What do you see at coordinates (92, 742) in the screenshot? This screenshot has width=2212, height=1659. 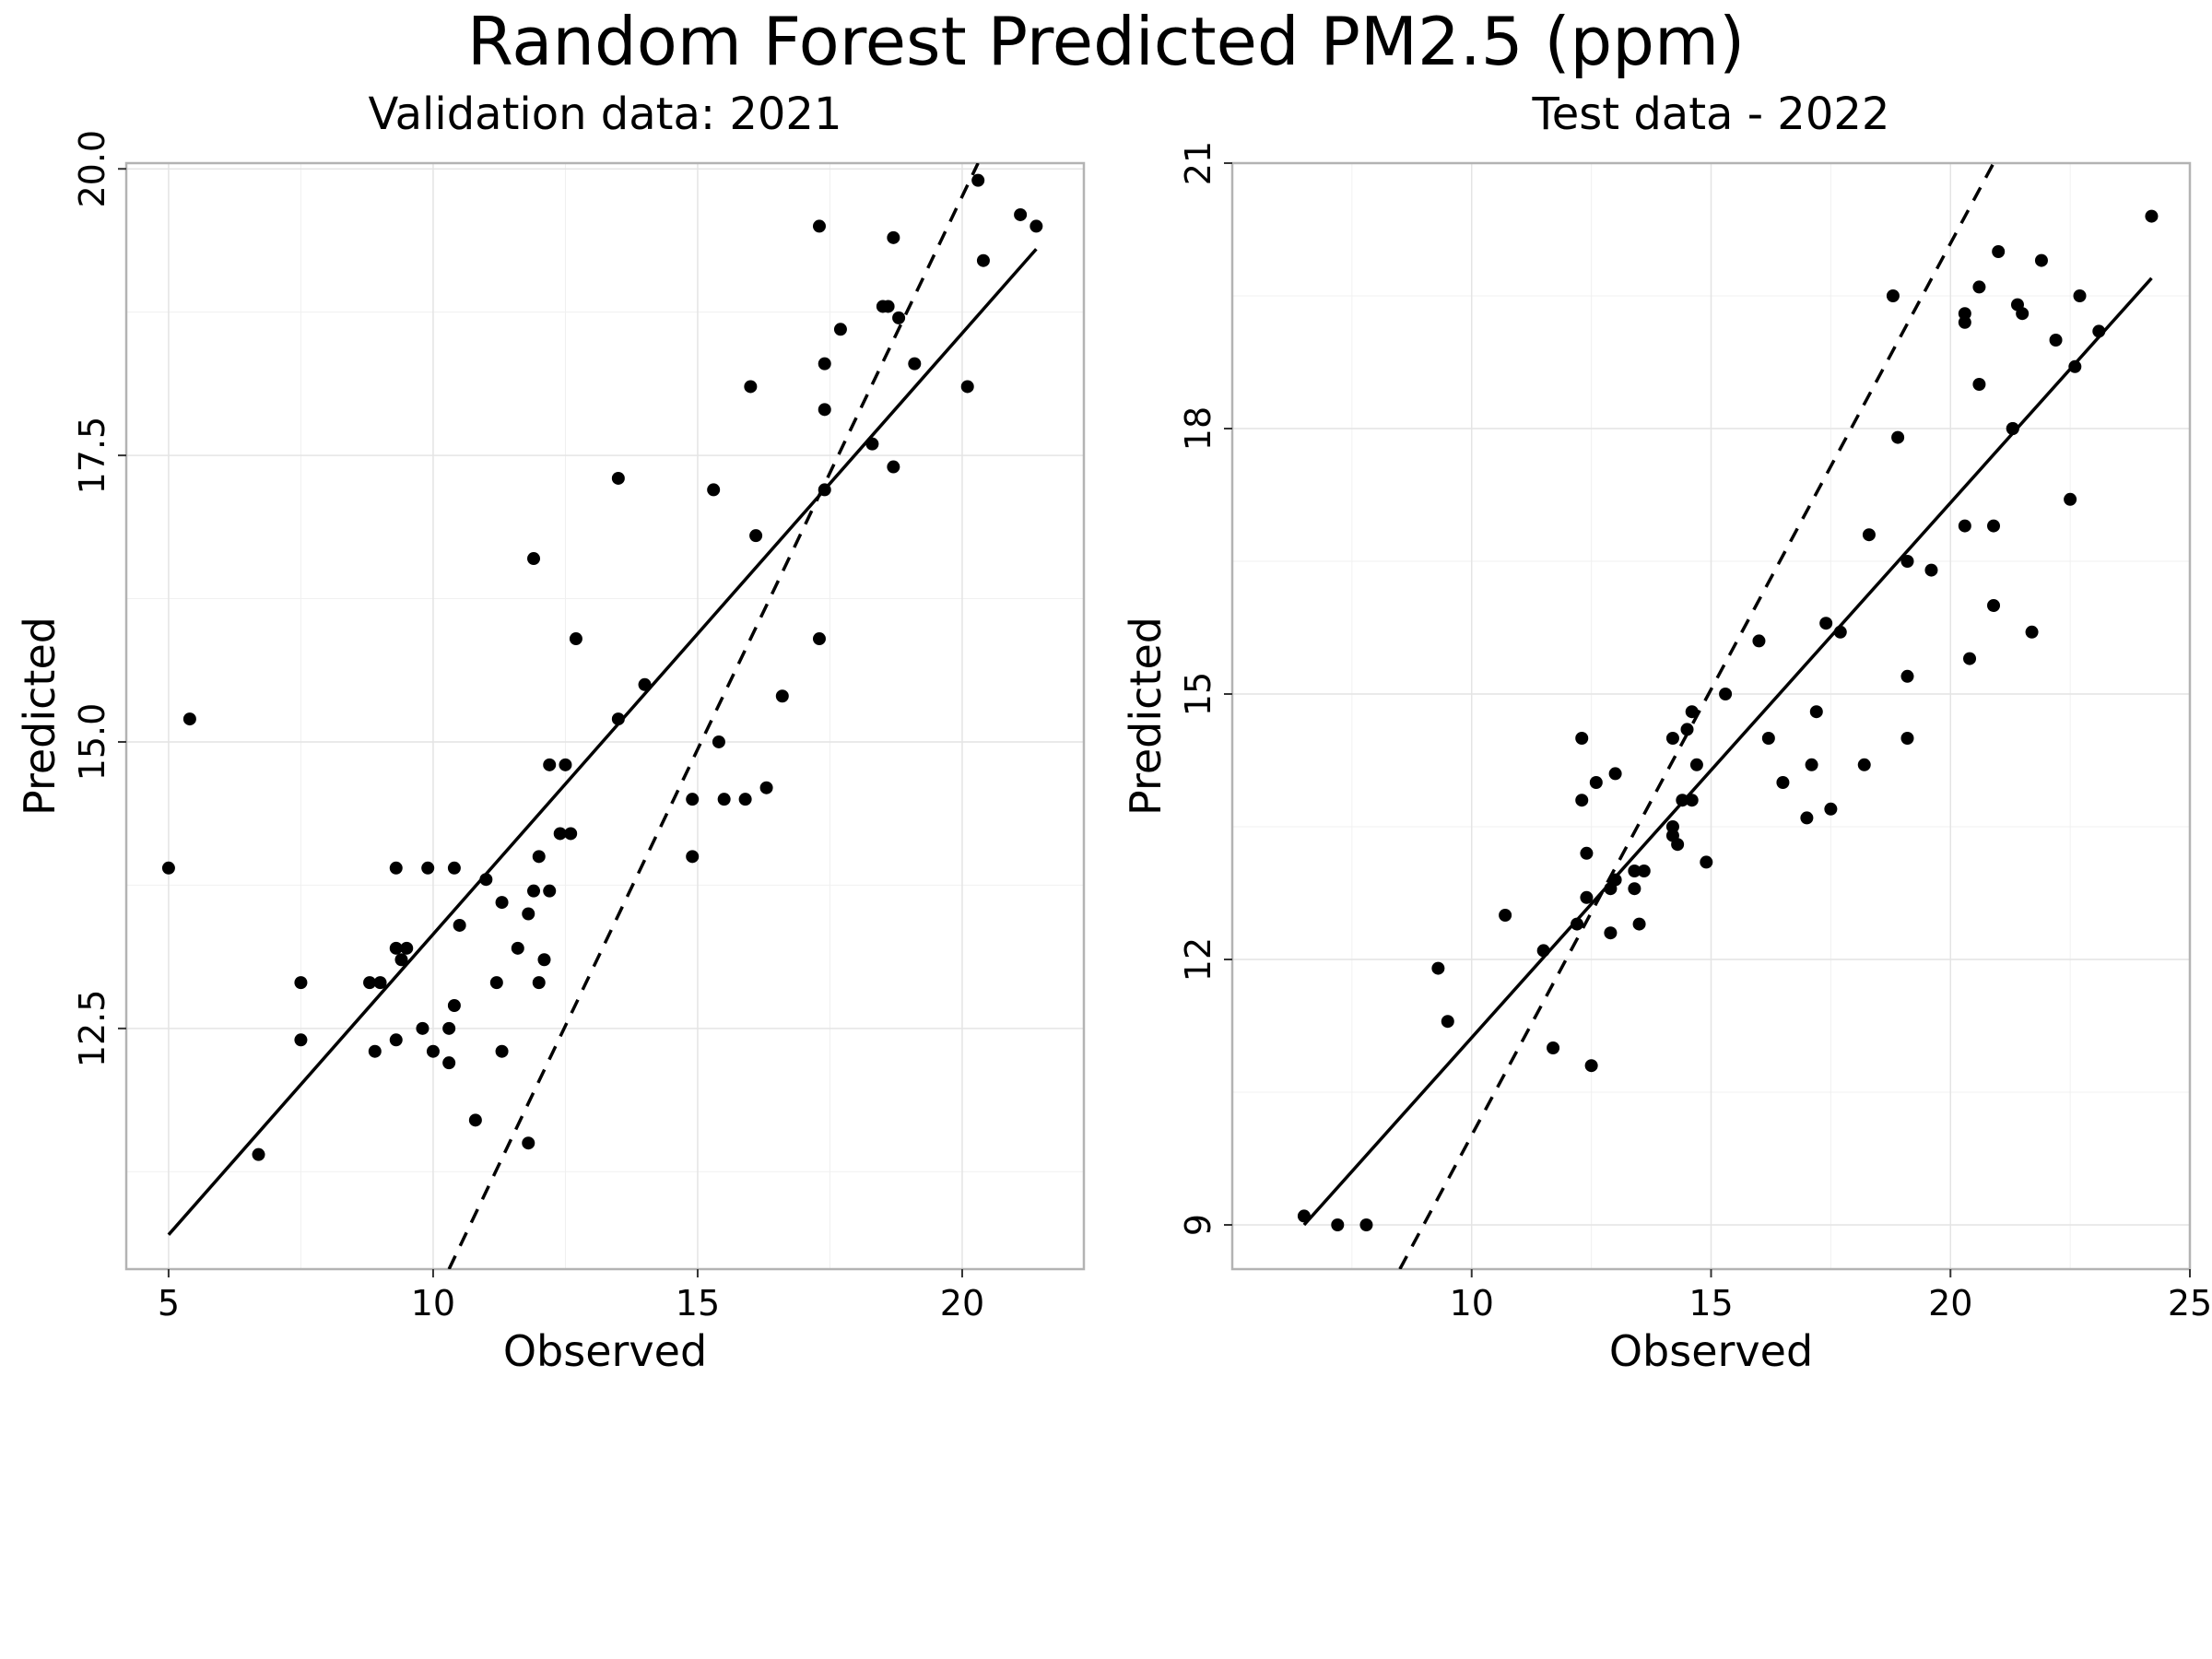 I see `y-tick-label: 15.0` at bounding box center [92, 742].